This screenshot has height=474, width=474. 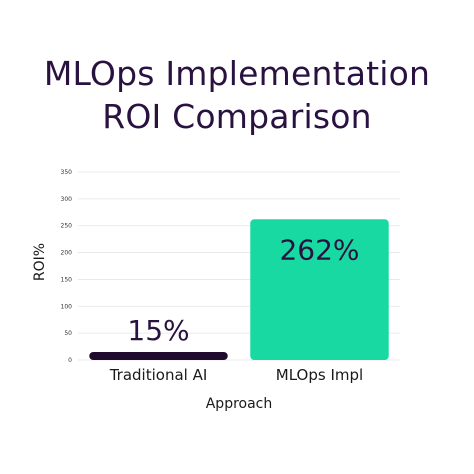 What do you see at coordinates (239, 404) in the screenshot?
I see `x-axis-title: Approach` at bounding box center [239, 404].